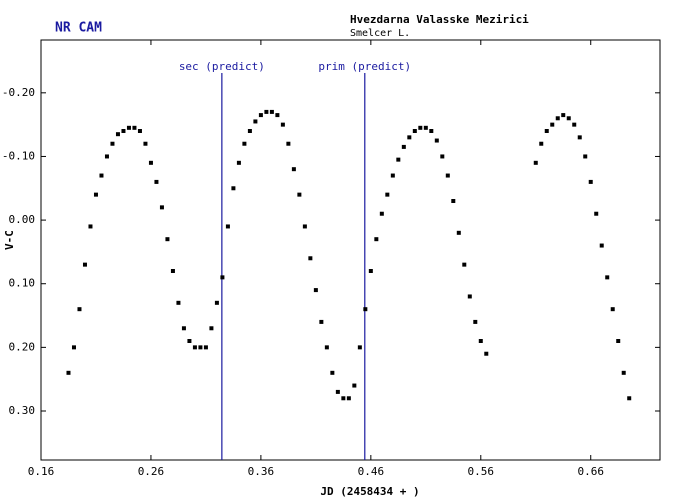  I want to click on observatory: Hvezdarna Valasske Mezirici, so click(439, 19).